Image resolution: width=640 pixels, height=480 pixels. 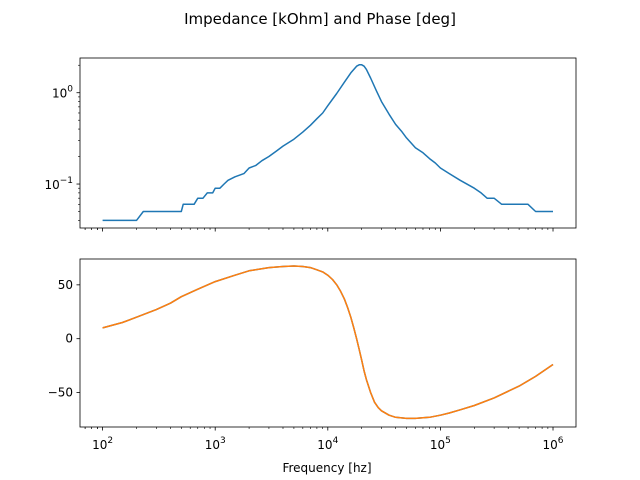 What do you see at coordinates (62, 93) in the screenshot?
I see `y-tick-label: 10⁰` at bounding box center [62, 93].